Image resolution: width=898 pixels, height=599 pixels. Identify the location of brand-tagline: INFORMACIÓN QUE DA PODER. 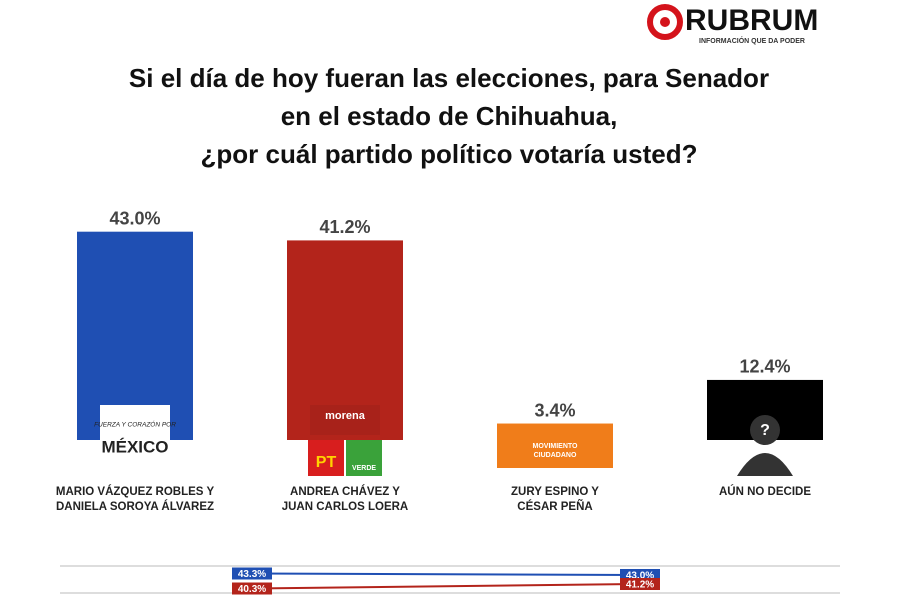
(752, 40).